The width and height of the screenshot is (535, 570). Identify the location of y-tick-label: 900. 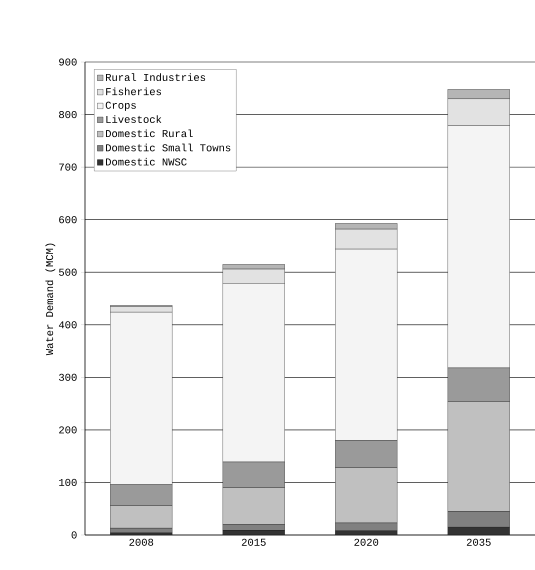
(67, 62).